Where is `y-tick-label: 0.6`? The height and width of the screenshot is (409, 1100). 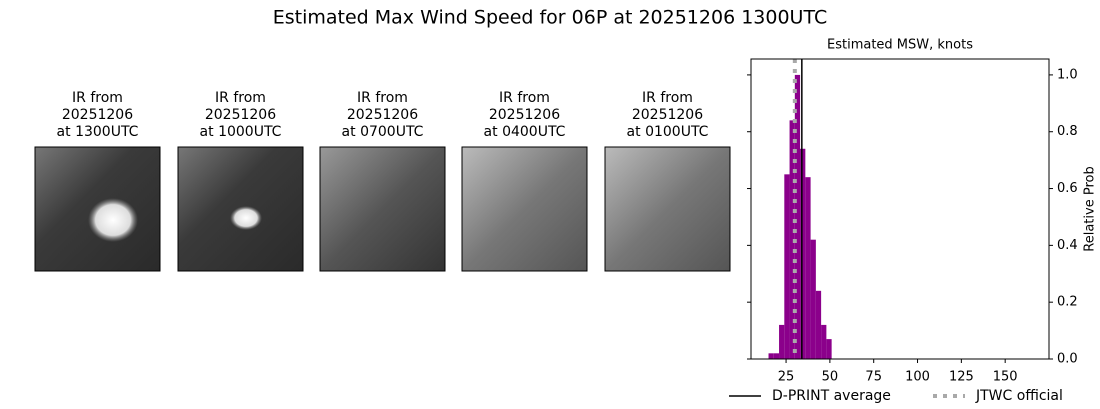
y-tick-label: 0.6 is located at coordinates (1067, 188).